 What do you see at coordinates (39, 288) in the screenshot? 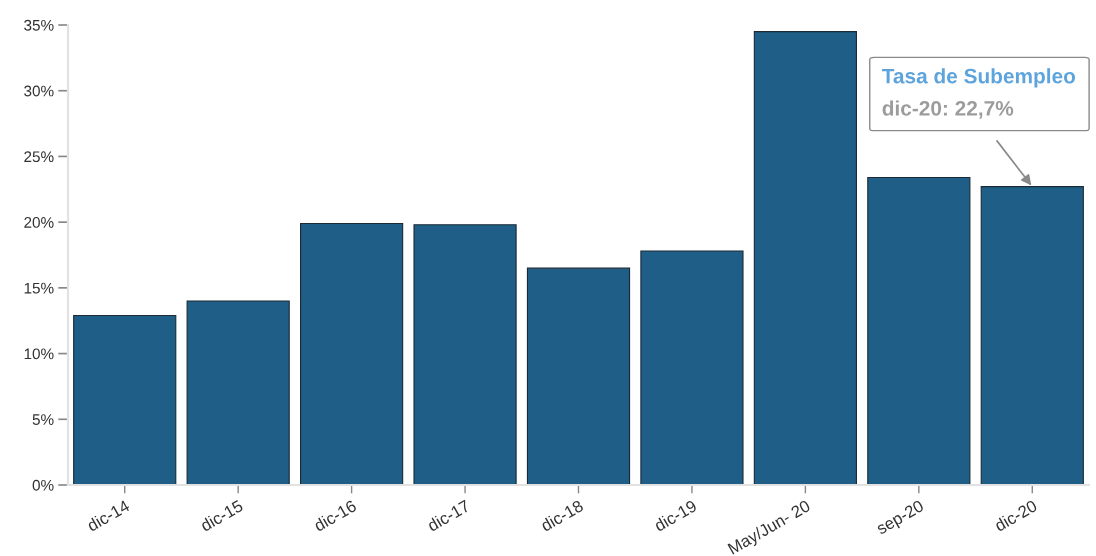
I see `y-tick-label: 15%` at bounding box center [39, 288].